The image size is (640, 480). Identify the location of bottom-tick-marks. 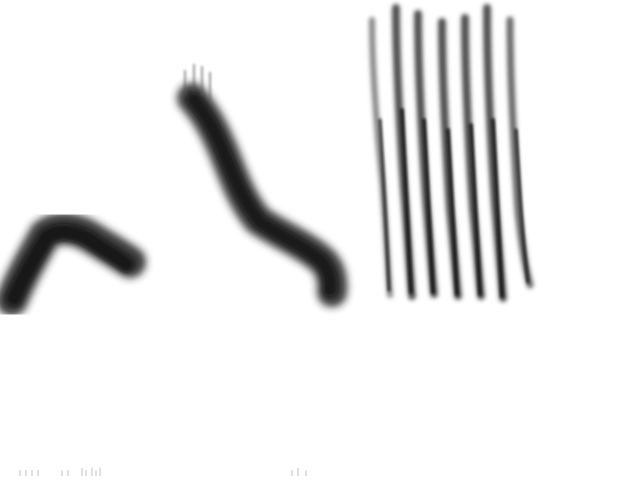
(163, 472).